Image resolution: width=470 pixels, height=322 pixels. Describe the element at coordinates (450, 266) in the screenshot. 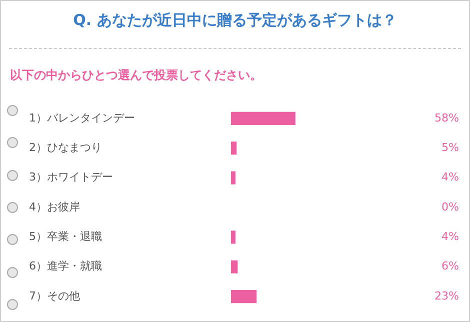

I see `data-label: 6%` at that location.